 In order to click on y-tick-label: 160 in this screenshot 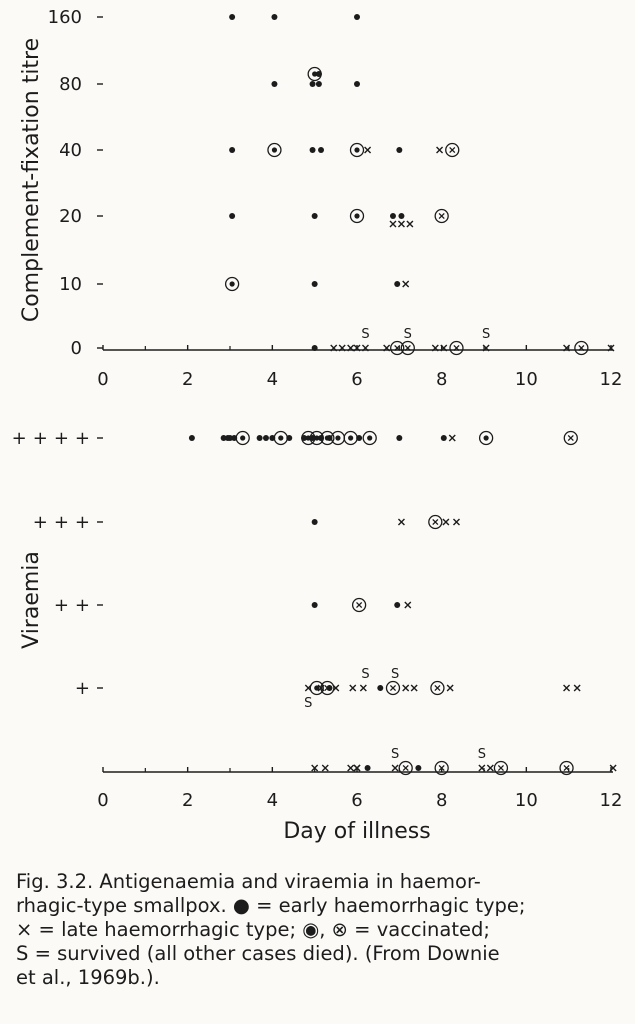, I will do `click(65, 17)`.